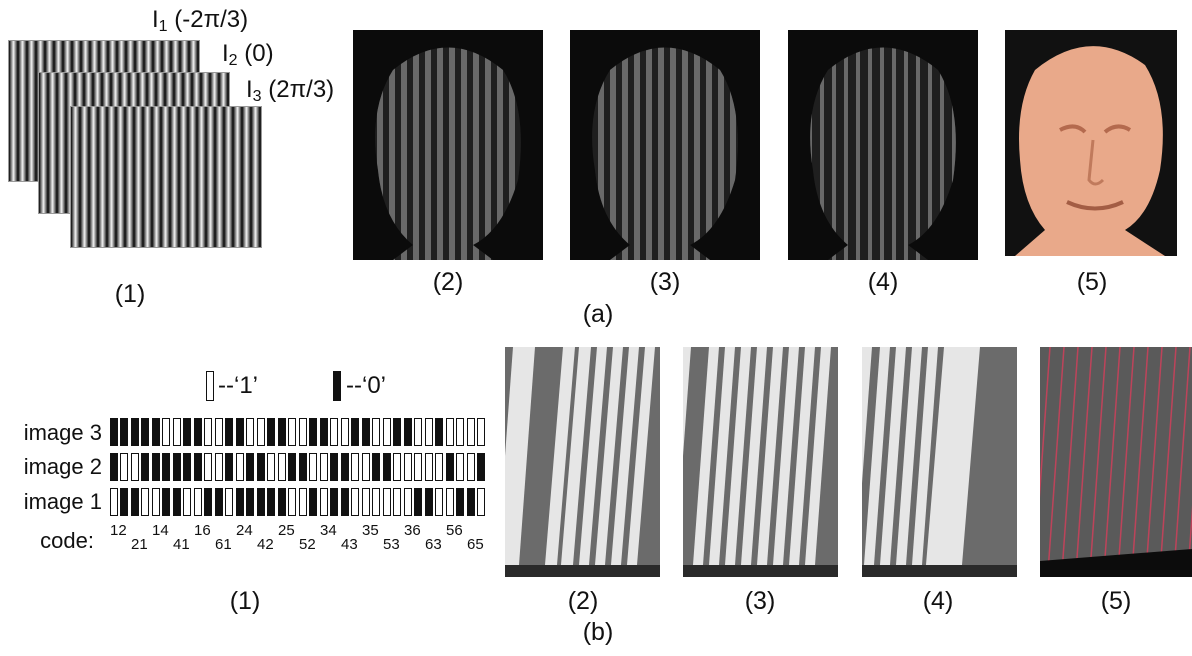  What do you see at coordinates (391, 544) in the screenshot?
I see `code-number: 53` at bounding box center [391, 544].